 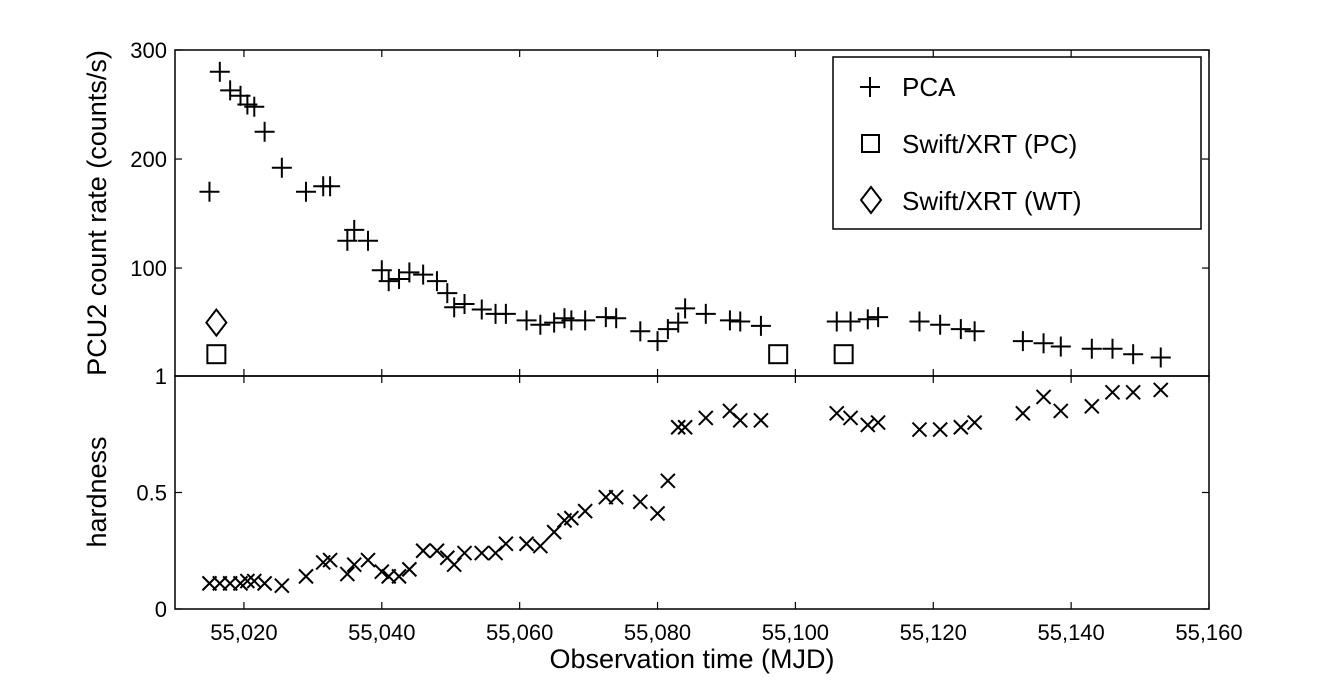 What do you see at coordinates (148, 50) in the screenshot?
I see `top-y-tick-label: 300` at bounding box center [148, 50].